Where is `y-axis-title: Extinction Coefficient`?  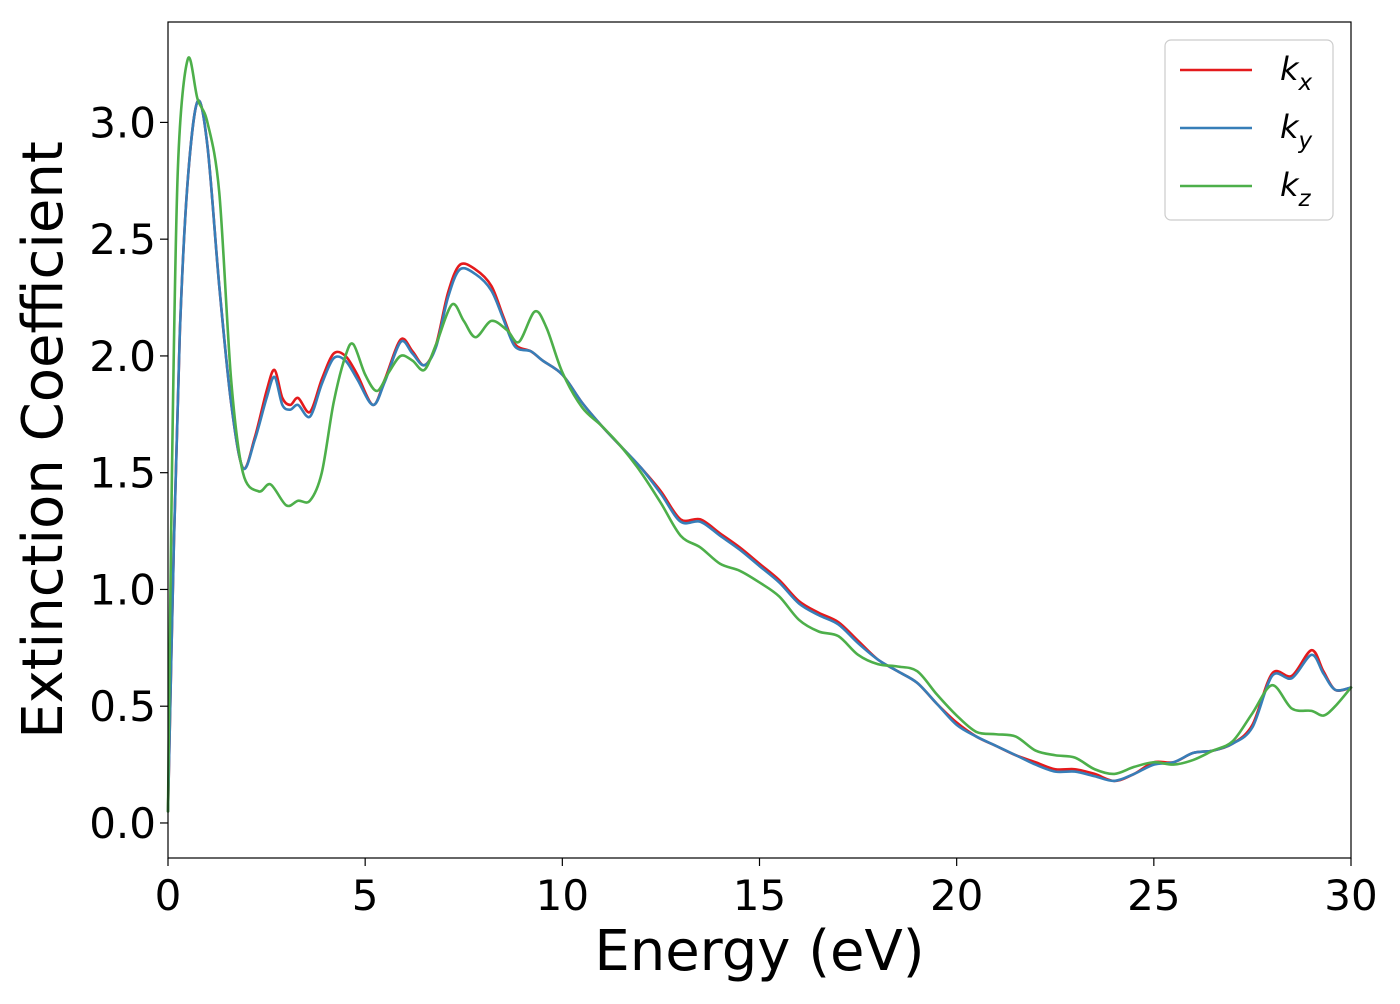 y-axis-title: Extinction Coefficient is located at coordinates (43, 440).